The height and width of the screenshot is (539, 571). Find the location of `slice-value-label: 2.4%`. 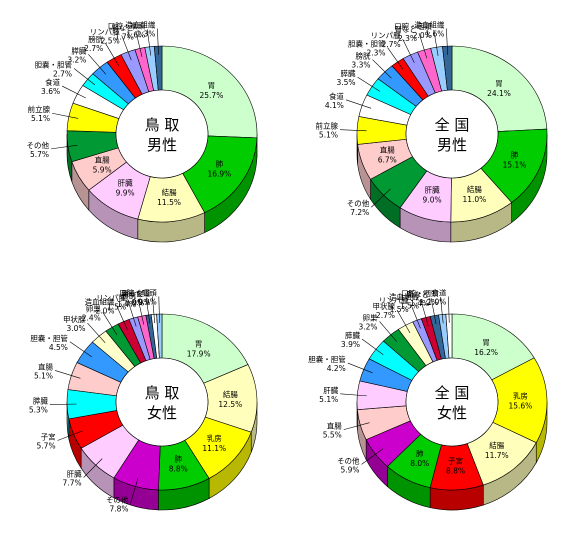

slice-value-label: 2.4% is located at coordinates (91, 317).